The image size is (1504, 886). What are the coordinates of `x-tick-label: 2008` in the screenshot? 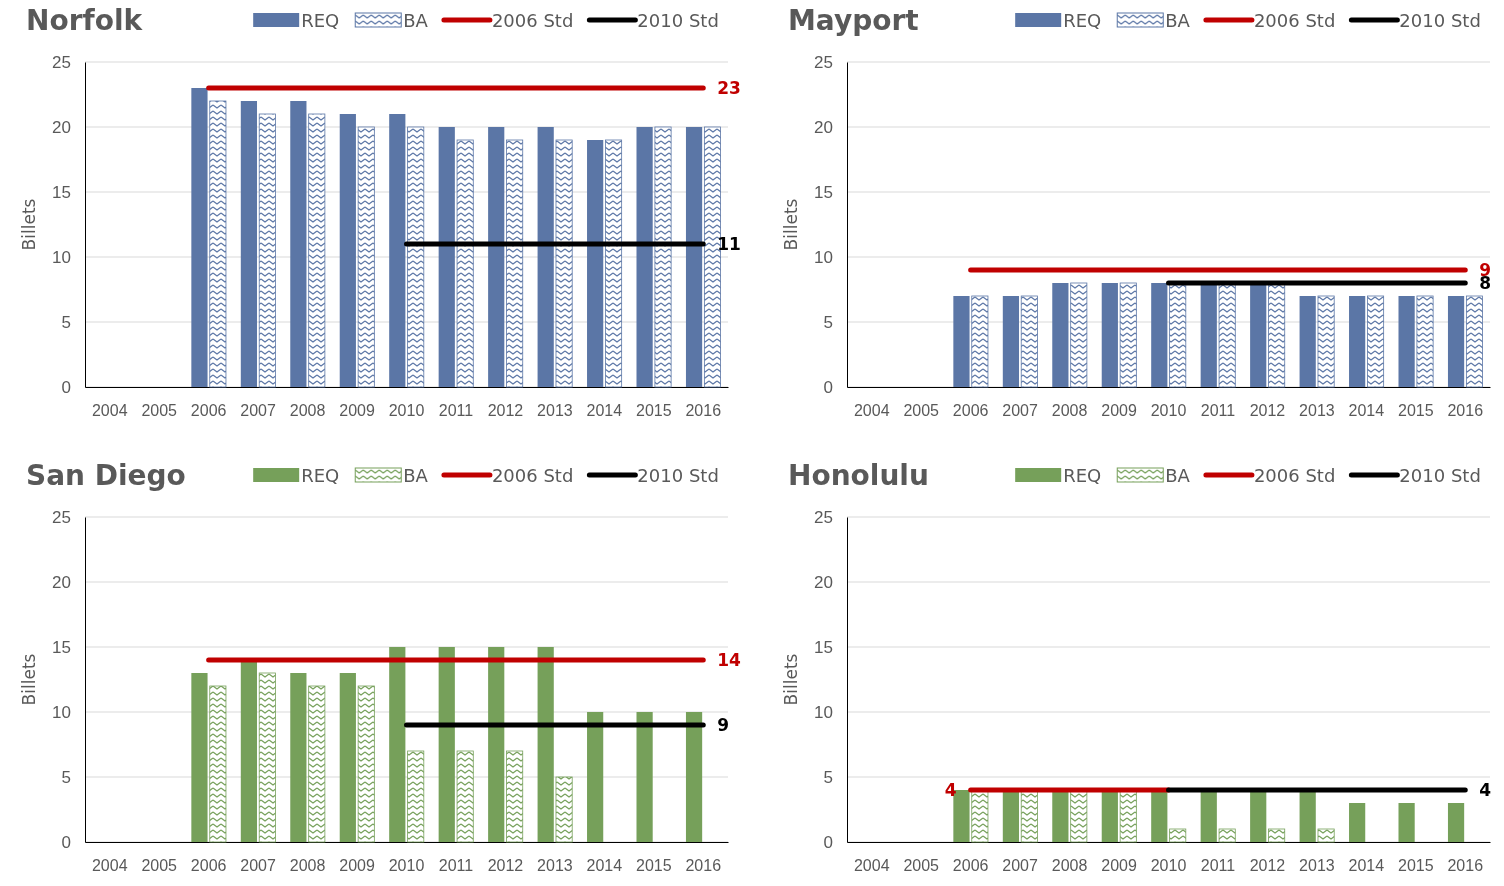 It's located at (307, 411).